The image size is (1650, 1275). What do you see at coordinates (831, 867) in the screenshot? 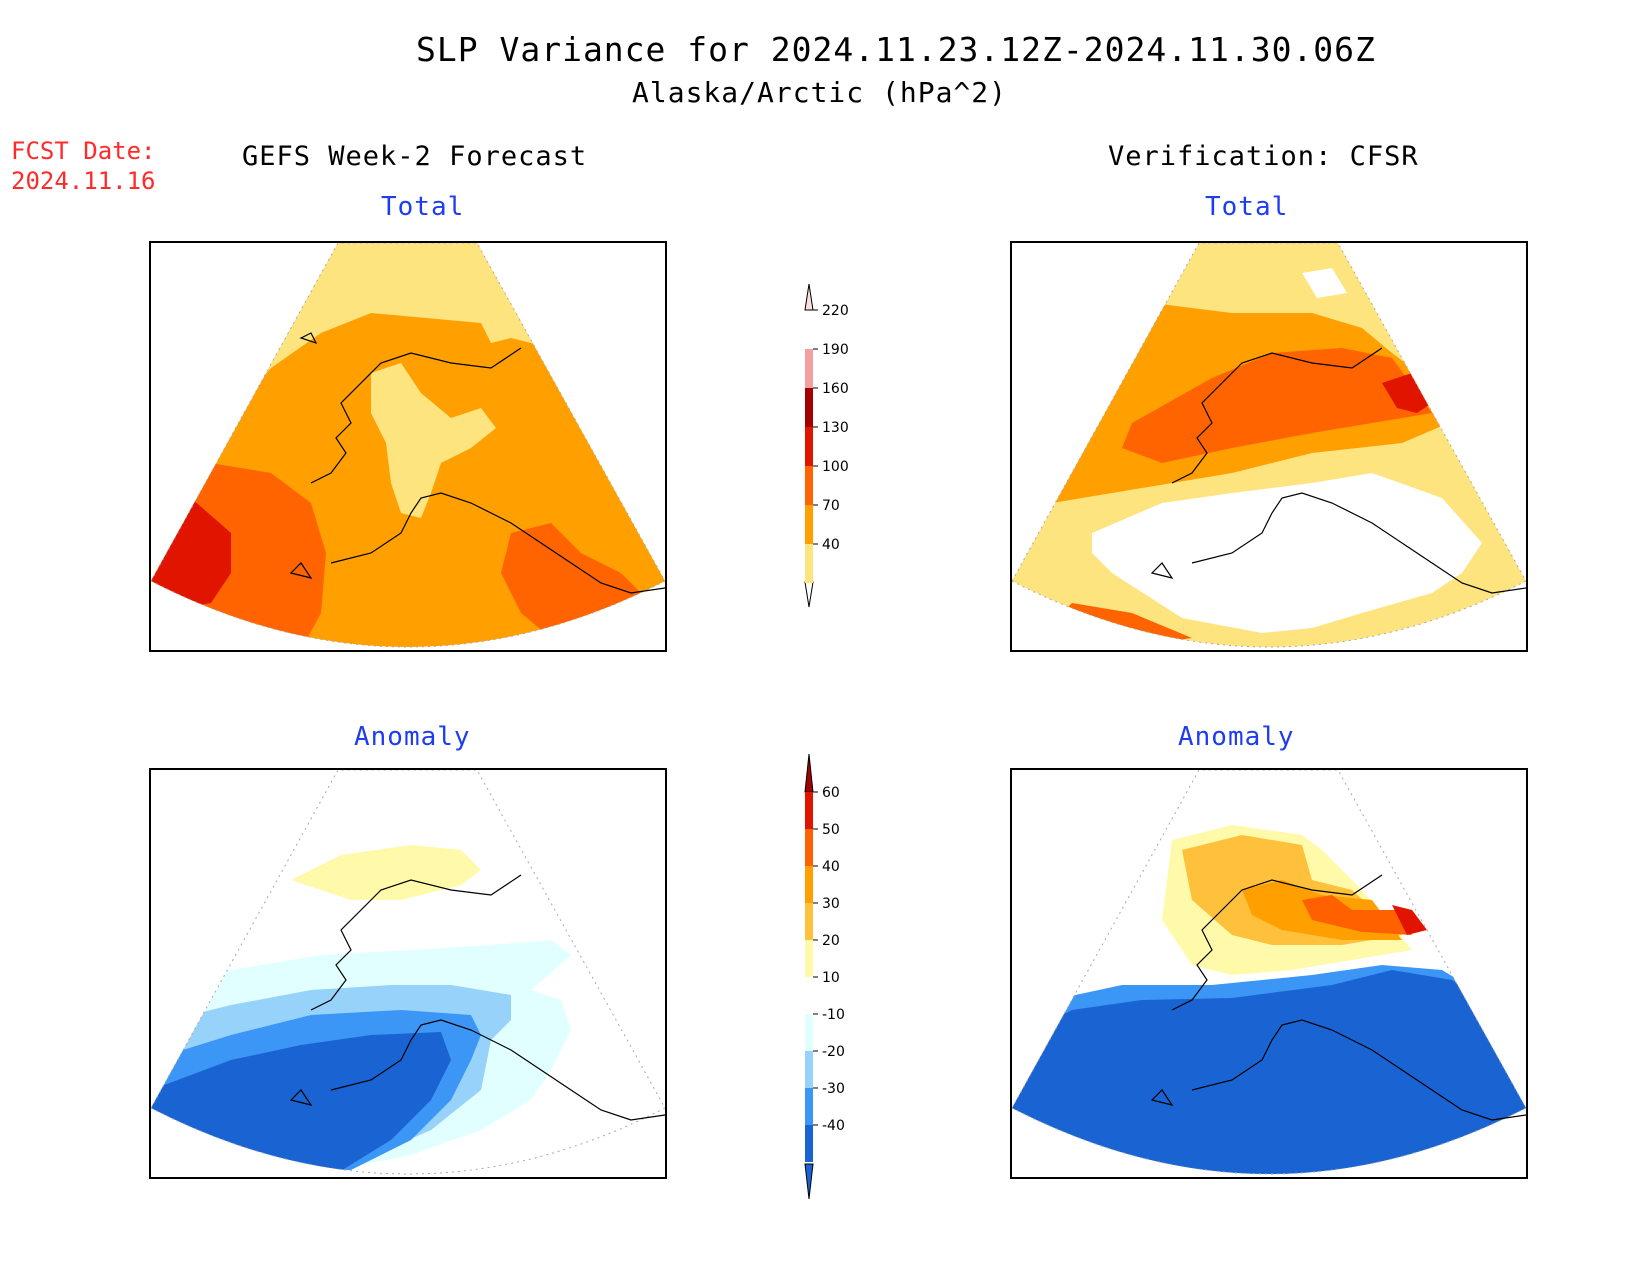
I see `anomaly-colorbar-tick-label: 40` at bounding box center [831, 867].